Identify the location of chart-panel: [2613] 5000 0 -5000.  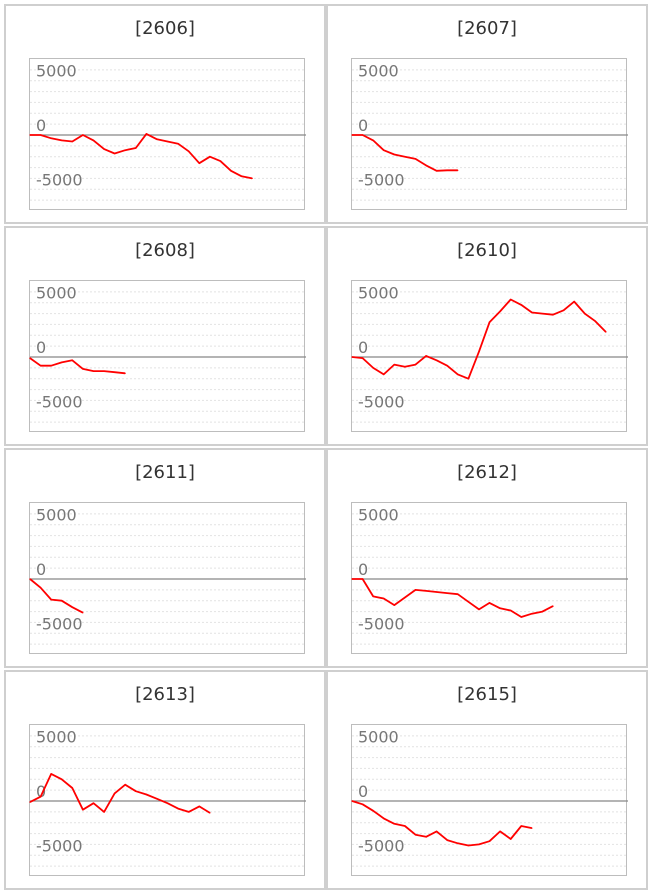
(165, 780).